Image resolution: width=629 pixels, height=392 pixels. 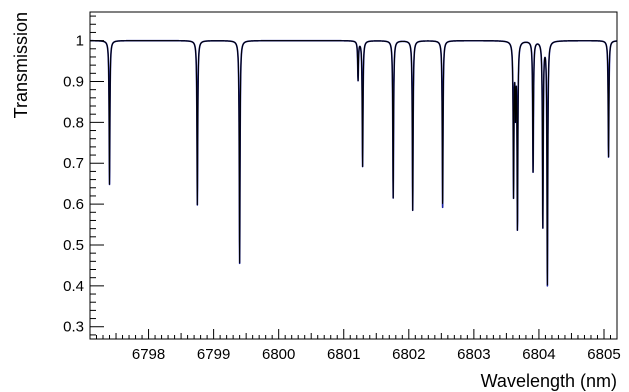 What do you see at coordinates (73, 245) in the screenshot?
I see `y-tick-label: 0.5` at bounding box center [73, 245].